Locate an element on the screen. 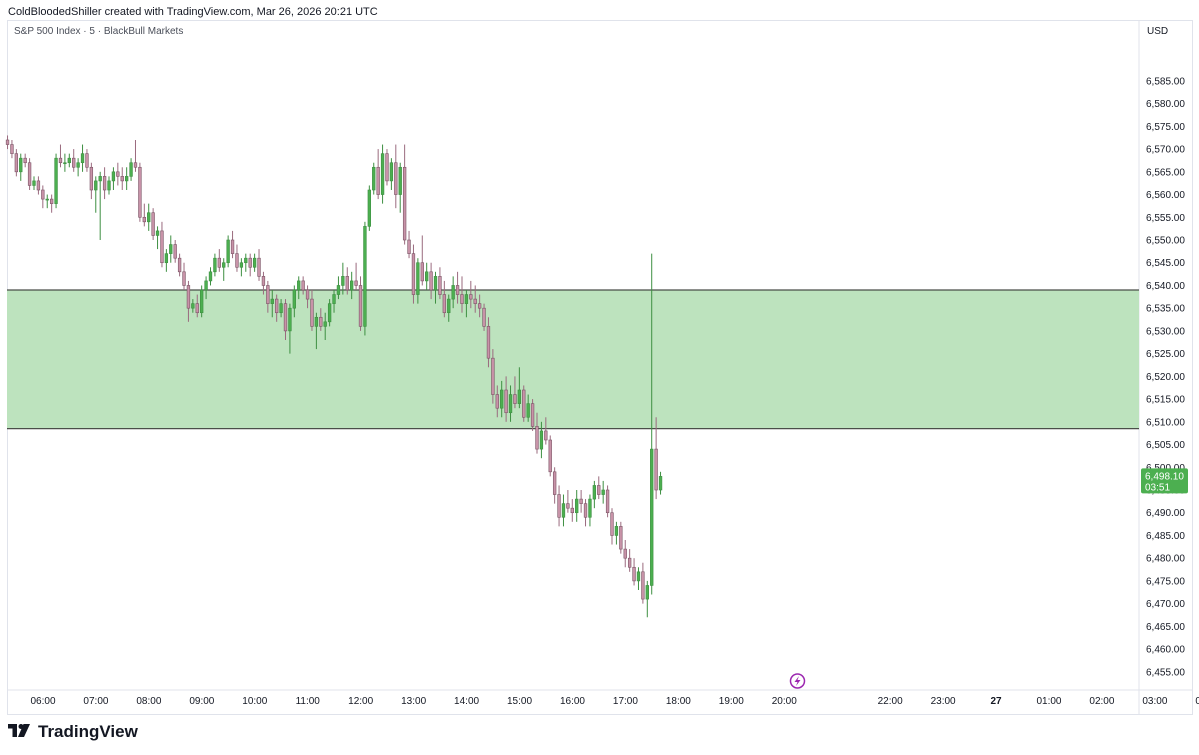  tradingview-logo: TradingView is located at coordinates (73, 732).